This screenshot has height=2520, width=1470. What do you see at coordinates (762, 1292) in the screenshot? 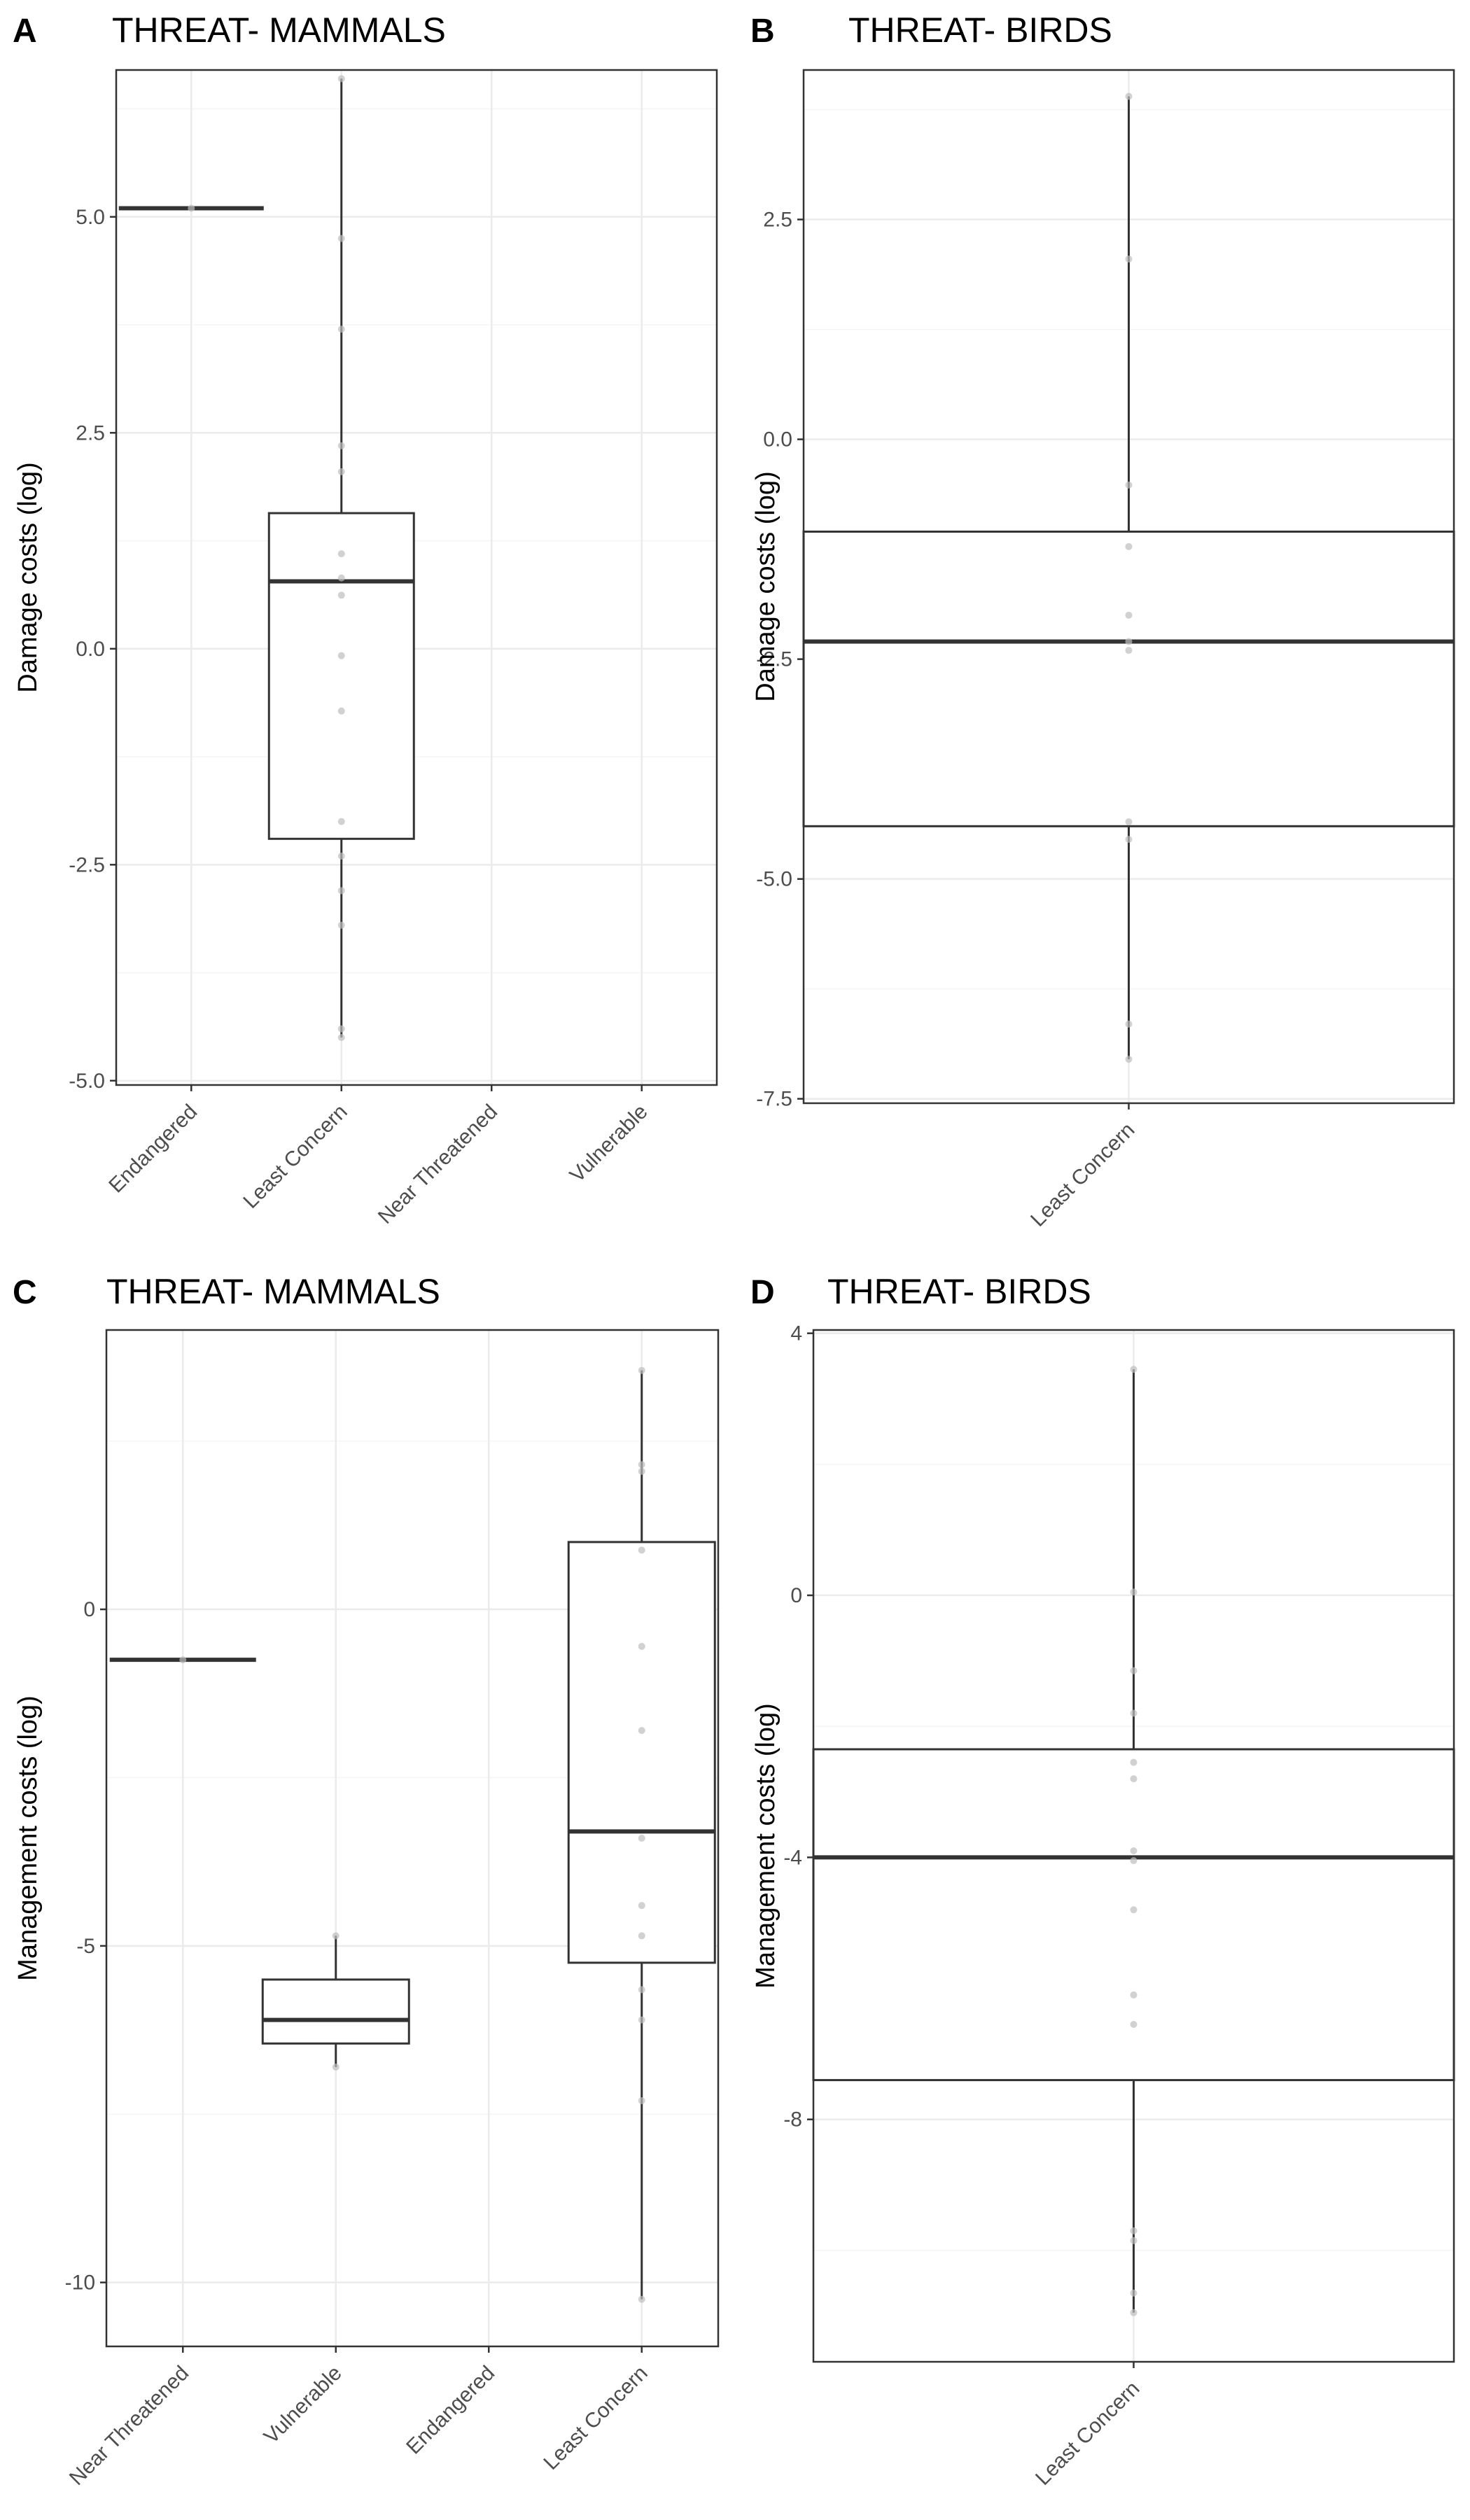
I see `panel-letter: D` at bounding box center [762, 1292].